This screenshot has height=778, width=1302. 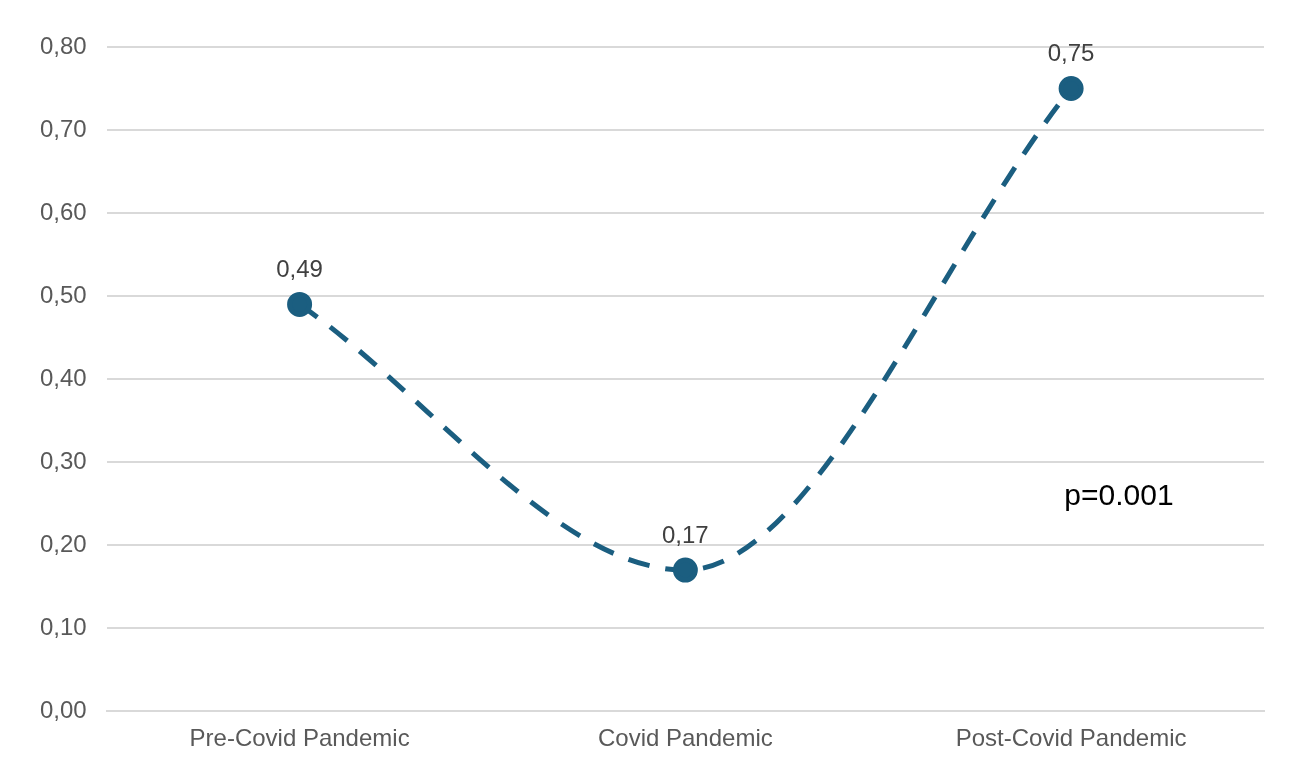 I want to click on y-tick-label: 0,50, so click(x=63, y=294).